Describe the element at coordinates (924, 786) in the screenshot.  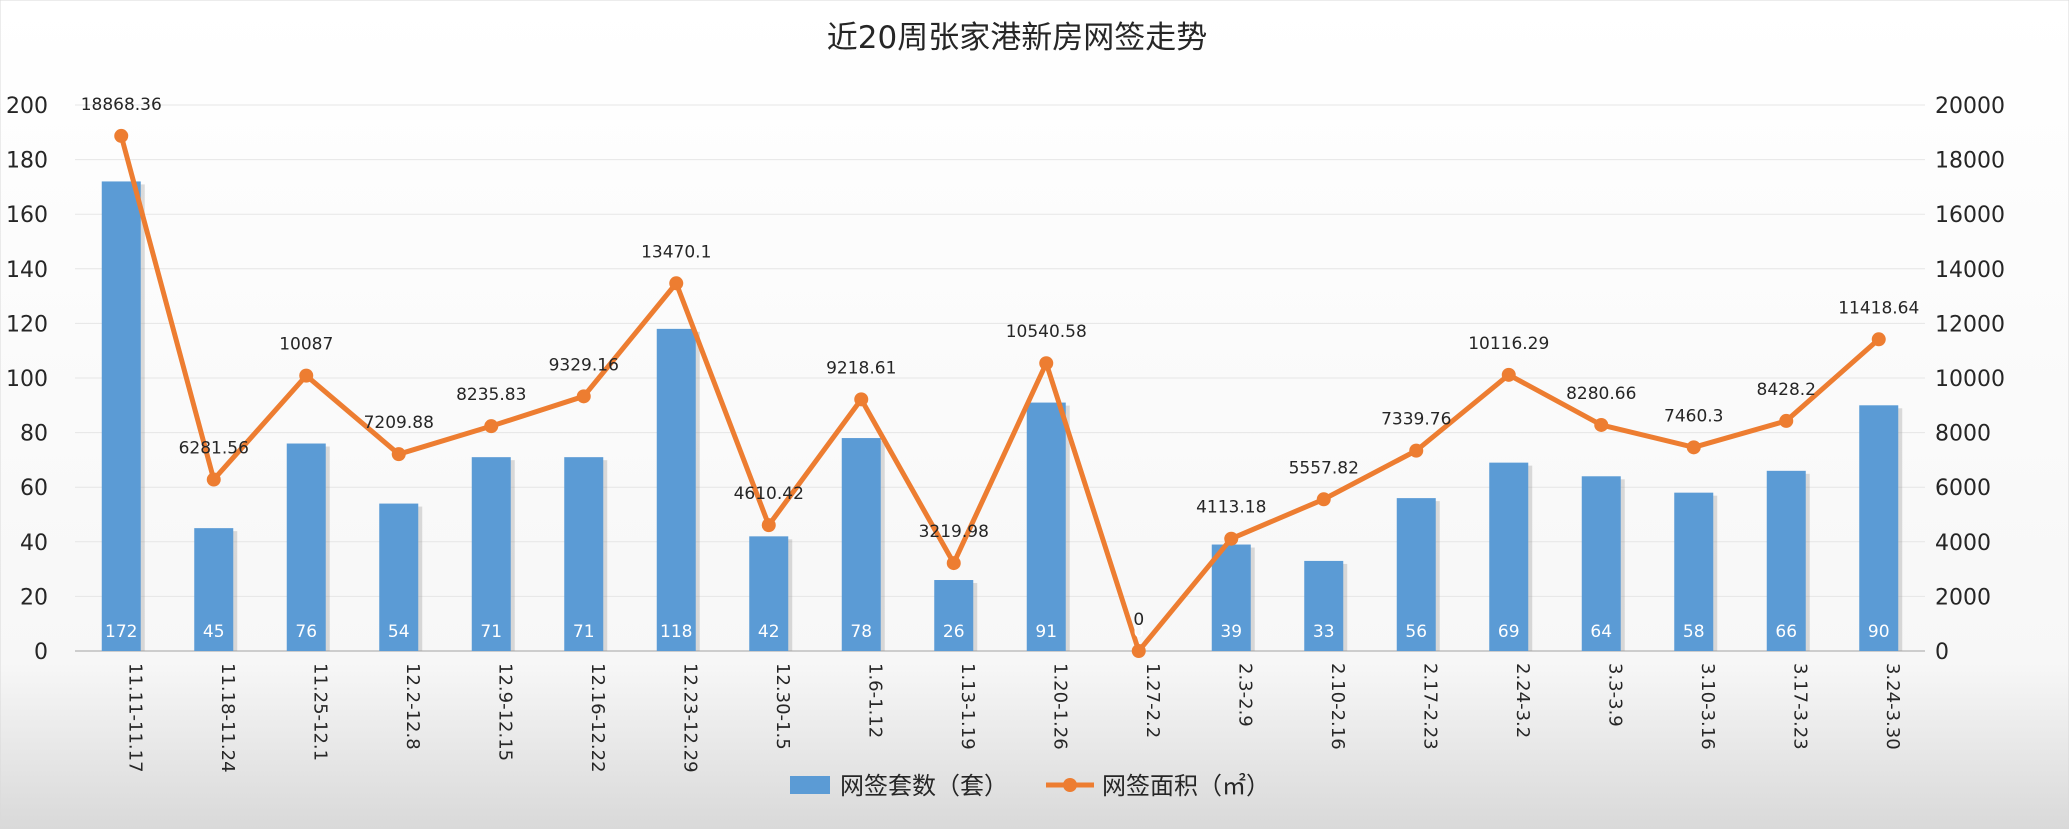
I see `legend-bar-label: 网签套数（套）` at that location.